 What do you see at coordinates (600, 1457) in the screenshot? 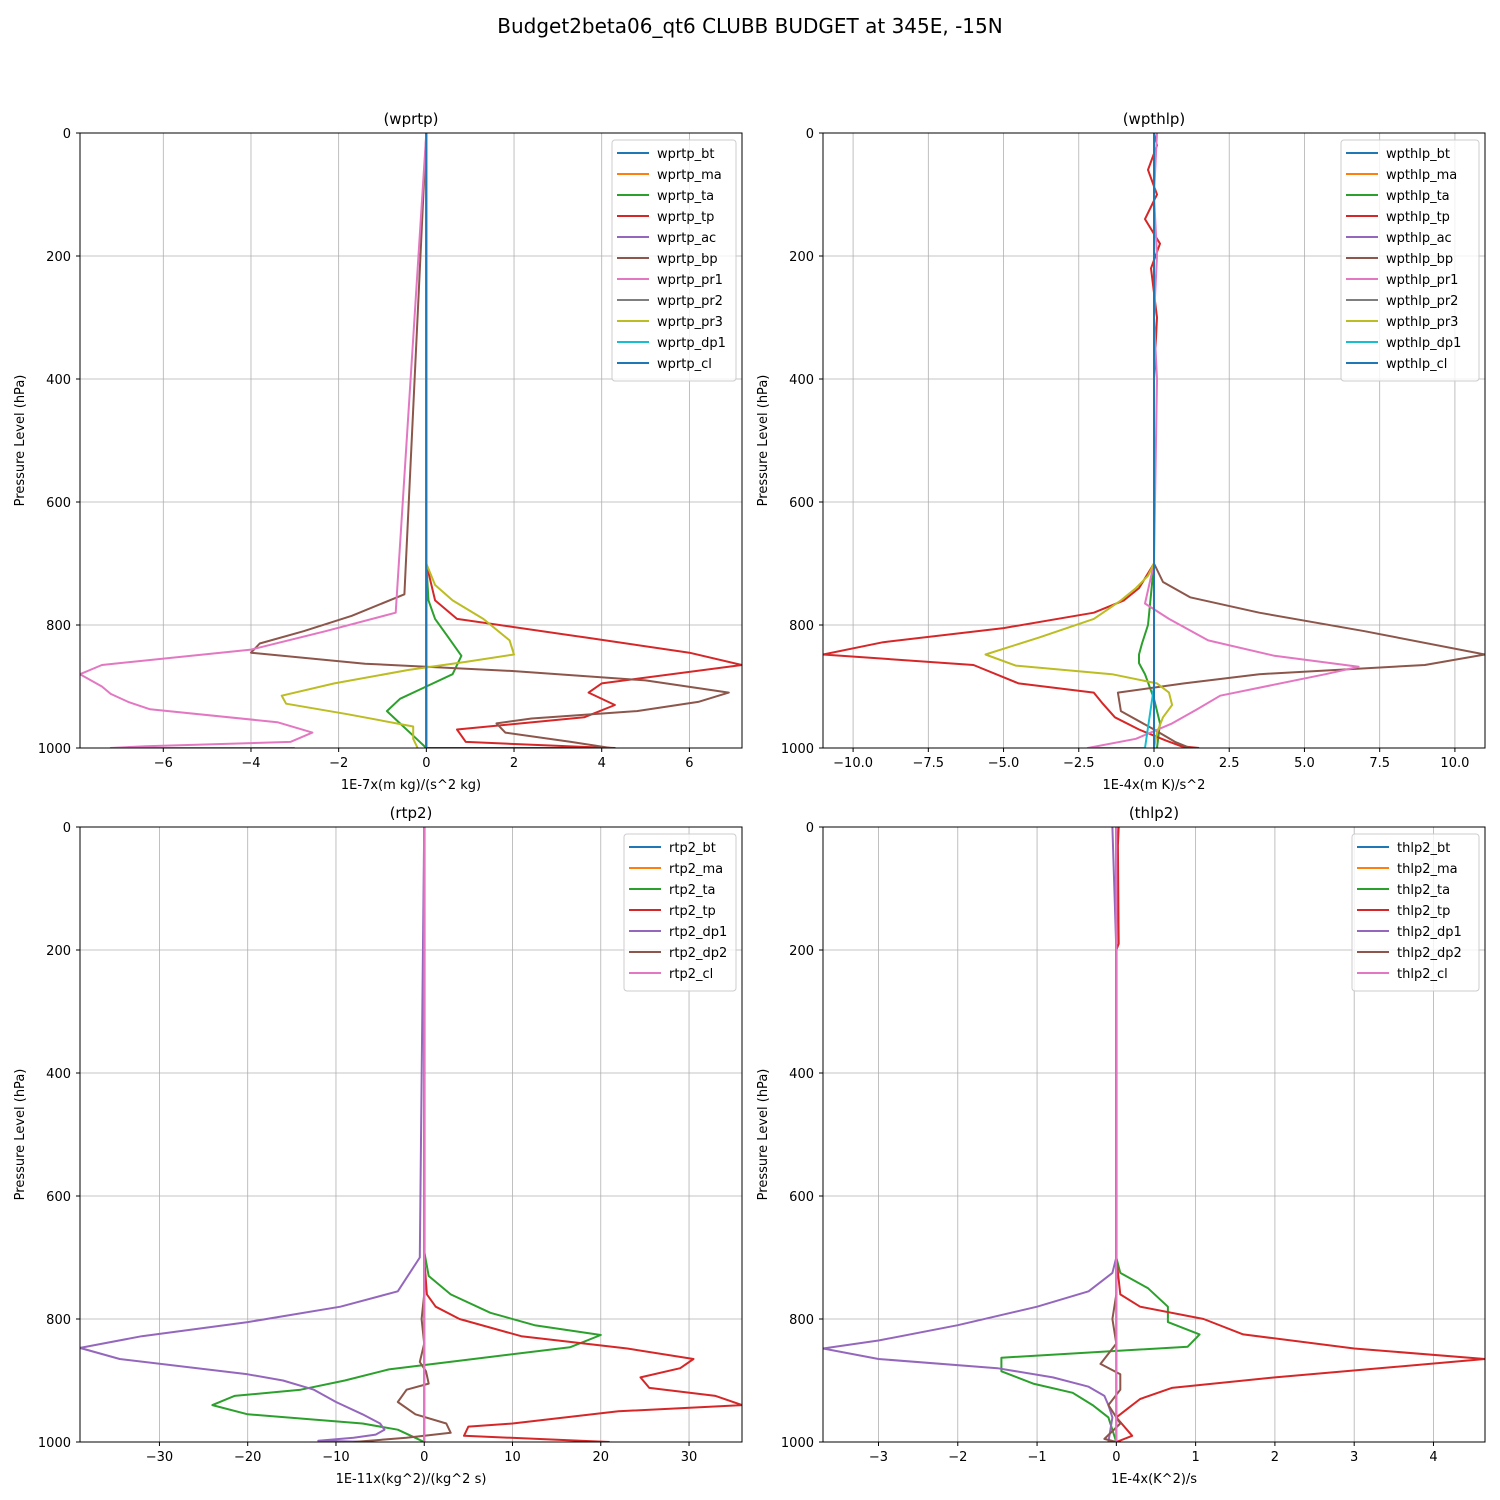
I see `x-tick-label: 20` at bounding box center [600, 1457].